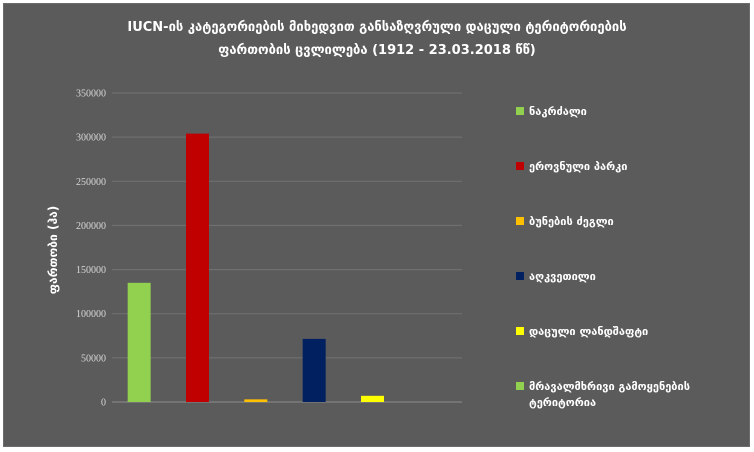 Image resolution: width=754 pixels, height=452 pixels. Describe the element at coordinates (103, 403) in the screenshot. I see `y-tick-label: 0` at that location.